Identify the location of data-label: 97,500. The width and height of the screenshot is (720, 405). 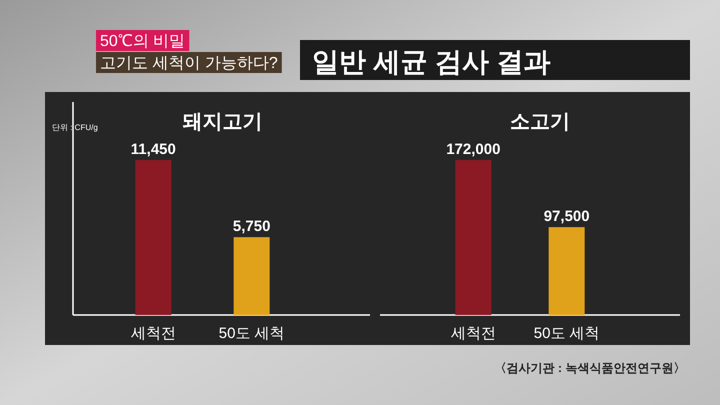
(567, 217).